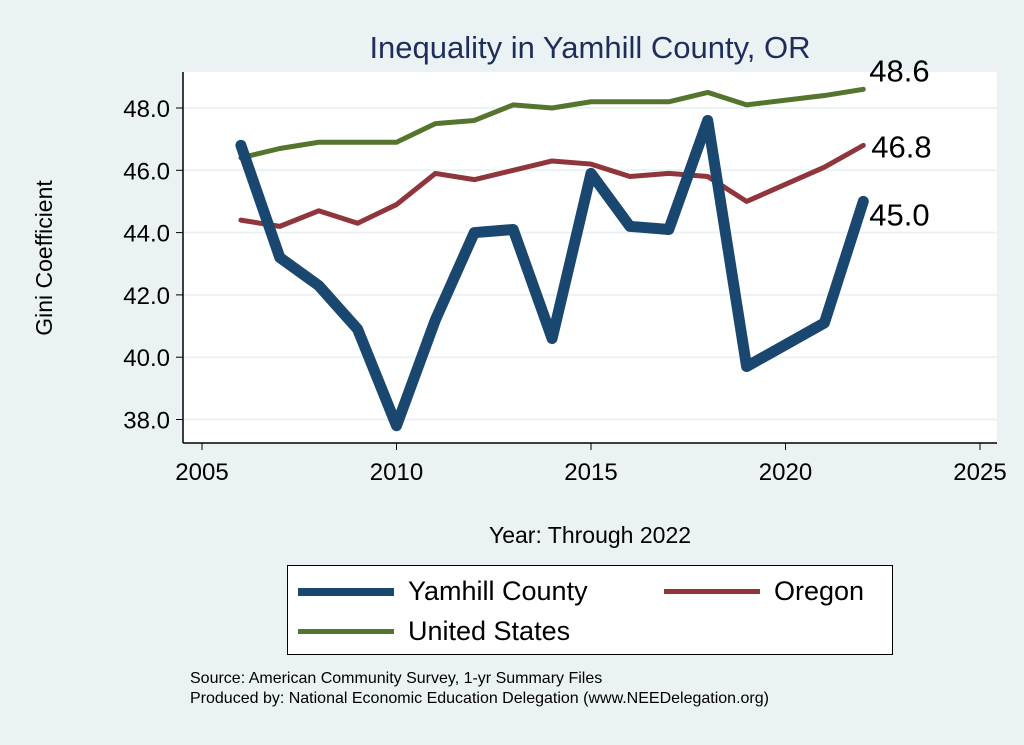 The height and width of the screenshot is (745, 1024). I want to click on end-value-label: 48.6, so click(899, 70).